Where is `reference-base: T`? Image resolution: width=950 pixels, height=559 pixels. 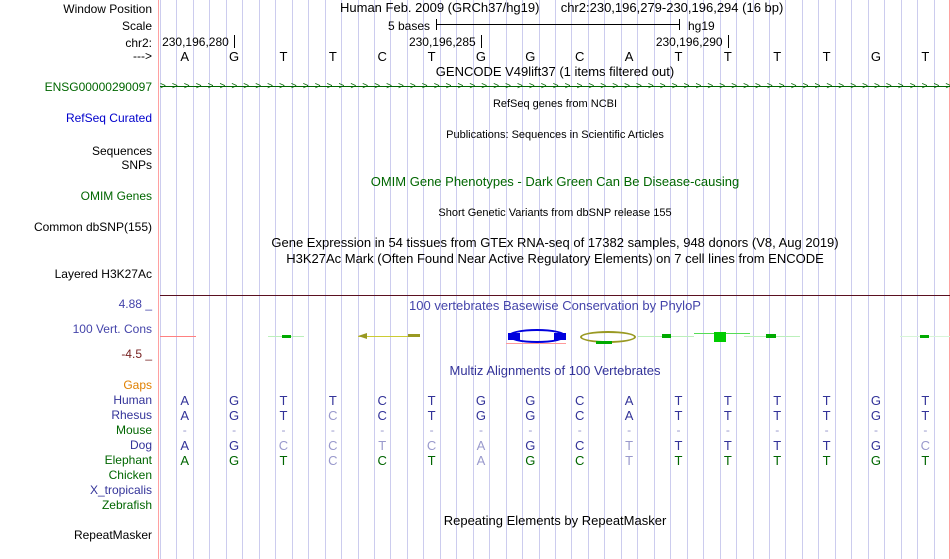
reference-base: T is located at coordinates (925, 56).